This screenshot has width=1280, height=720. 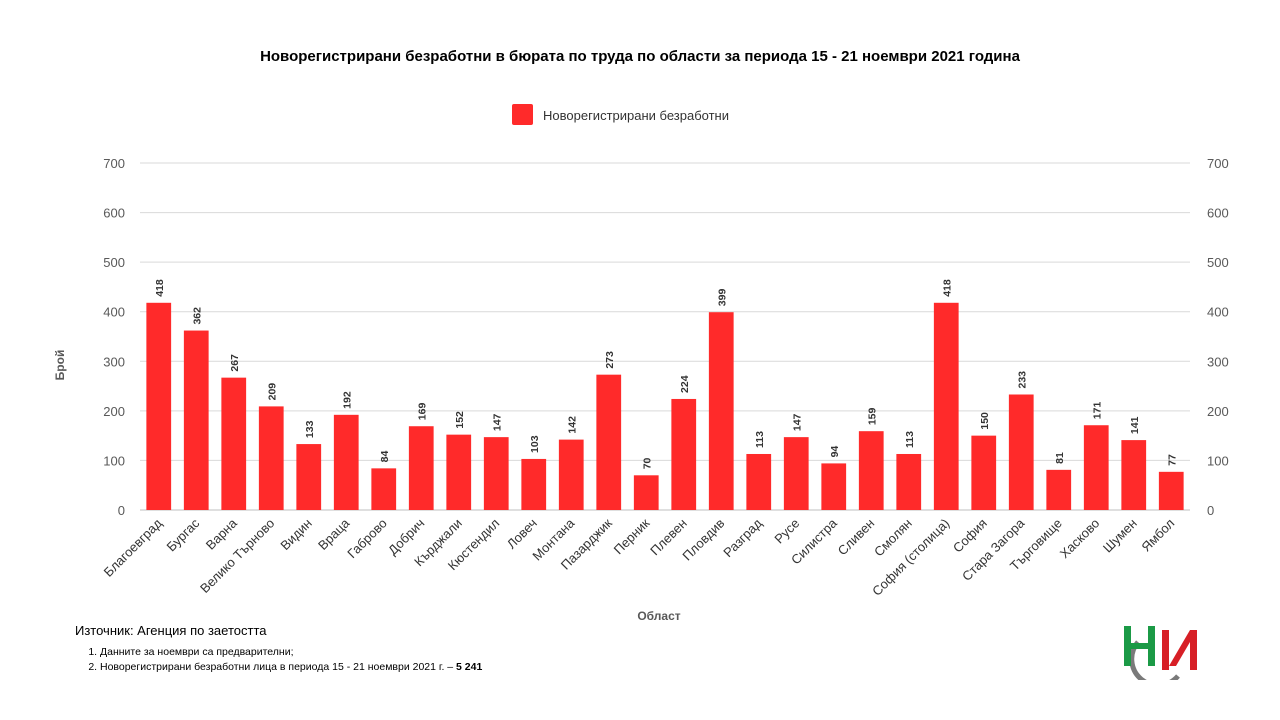 I want to click on category-label: Ямбол, so click(x=1157, y=535).